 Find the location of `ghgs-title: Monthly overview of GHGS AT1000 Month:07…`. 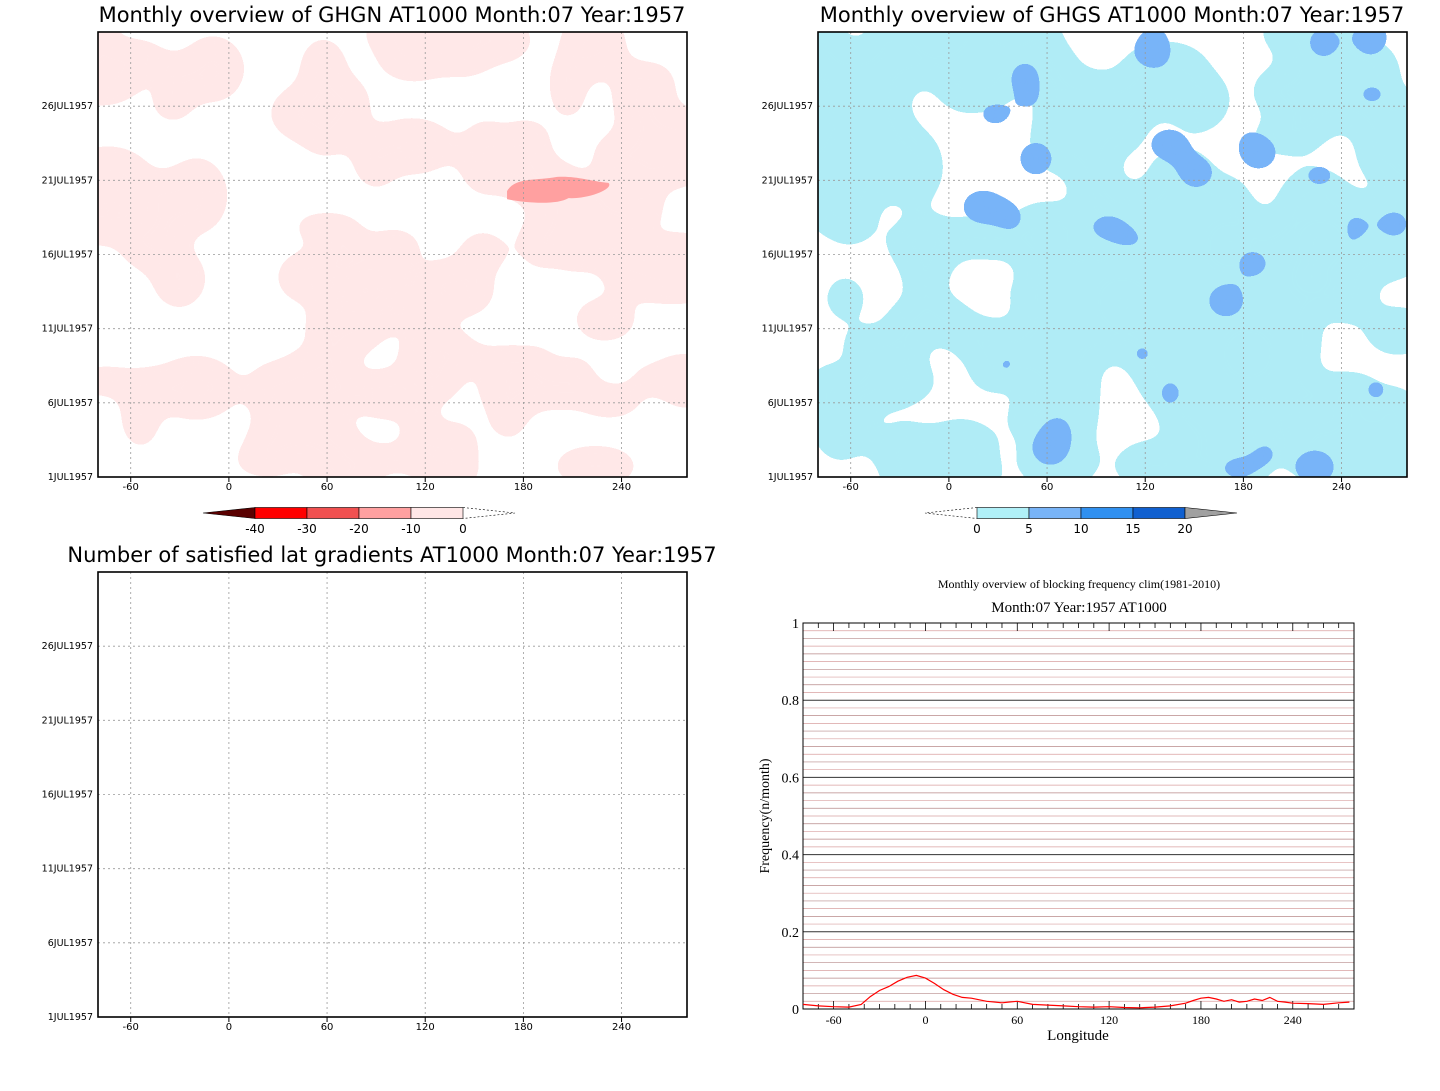

ghgs-title: Monthly overview of GHGS AT1000 Month:07… is located at coordinates (1112, 15).